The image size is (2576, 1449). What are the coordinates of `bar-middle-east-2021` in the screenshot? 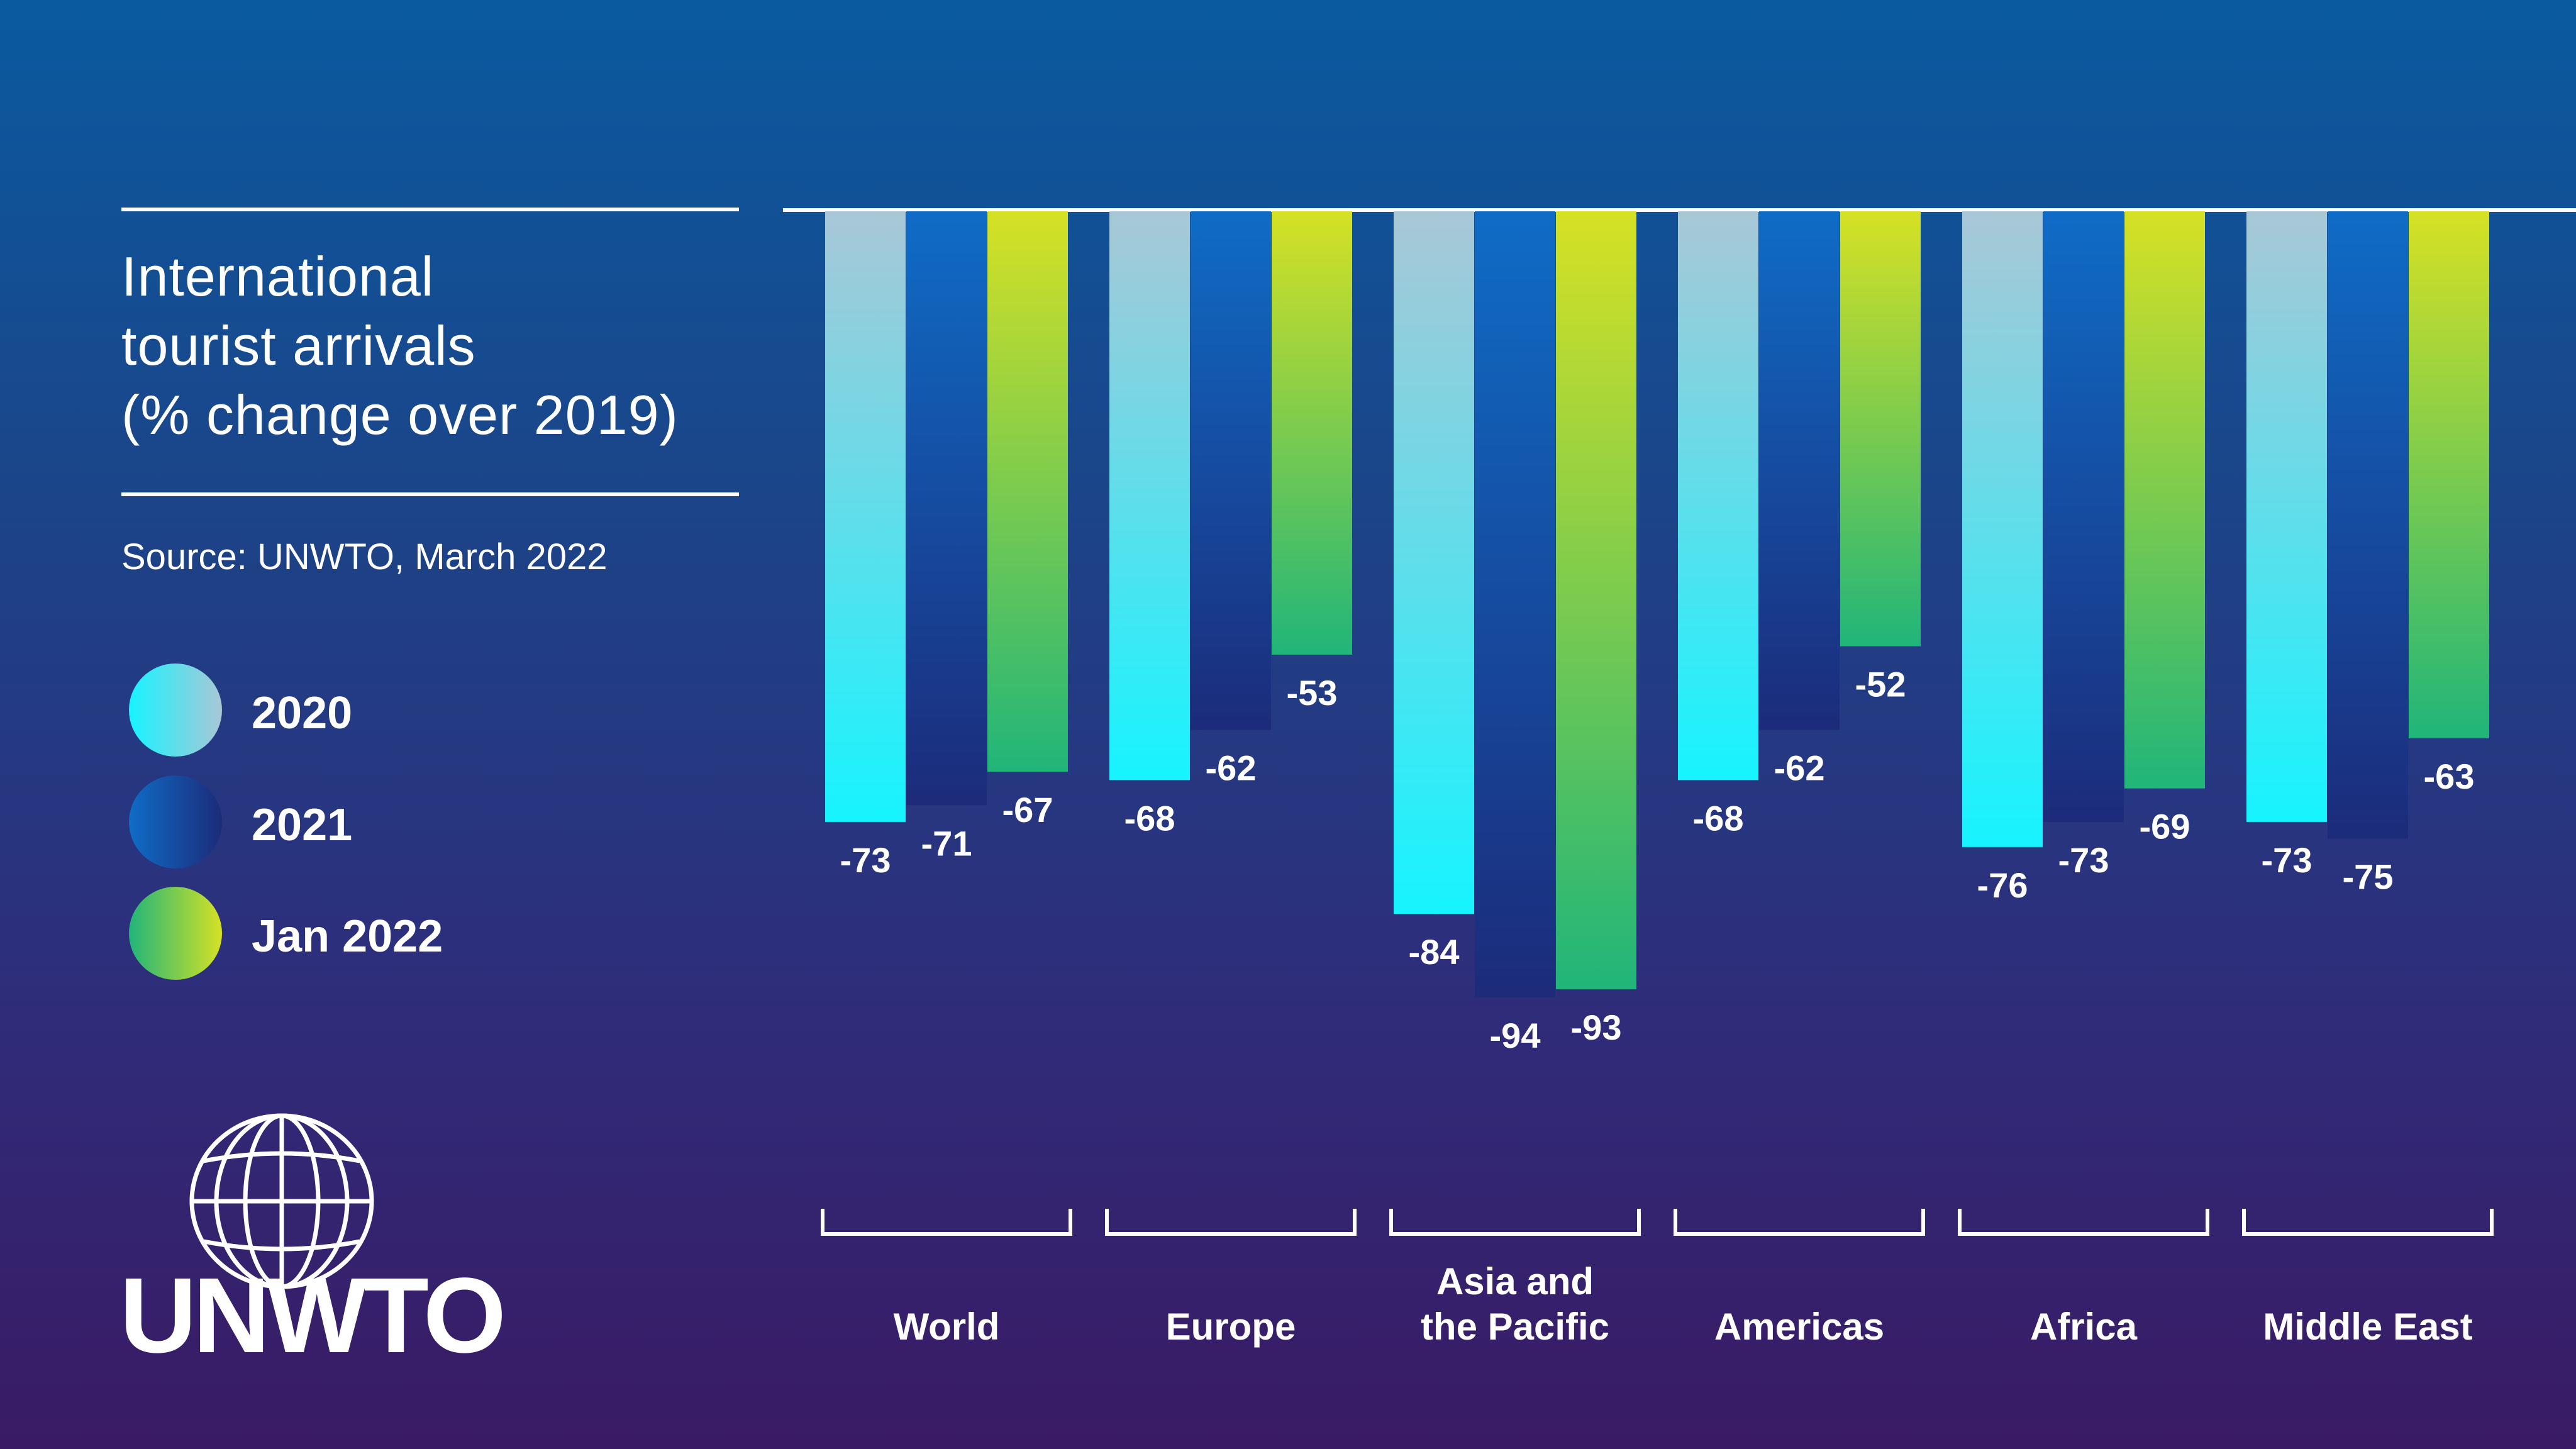 It's located at (2368, 525).